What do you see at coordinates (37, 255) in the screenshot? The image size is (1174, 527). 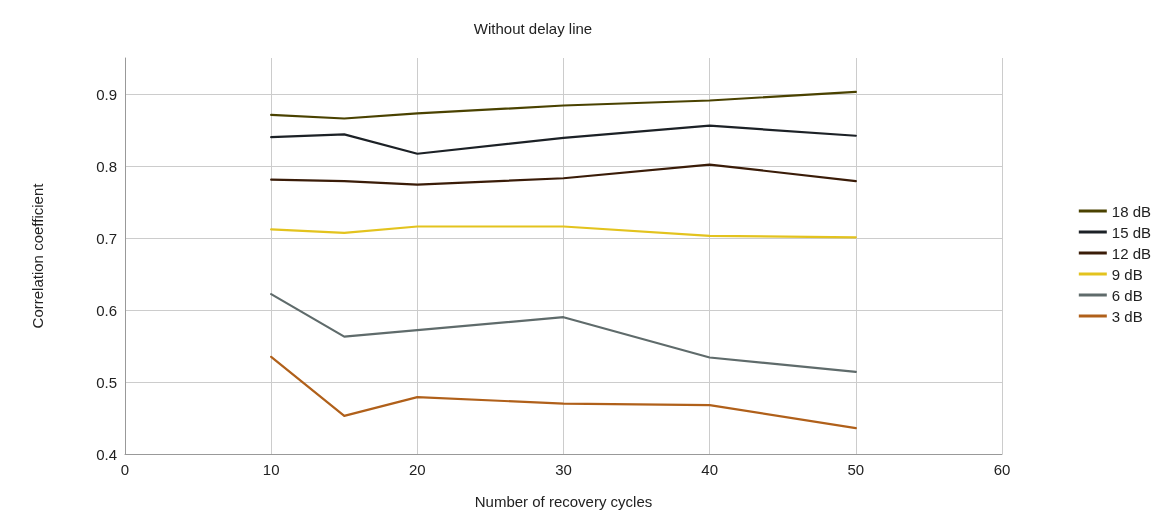 I see `y-axis-title: Correlation coefficient` at bounding box center [37, 255].